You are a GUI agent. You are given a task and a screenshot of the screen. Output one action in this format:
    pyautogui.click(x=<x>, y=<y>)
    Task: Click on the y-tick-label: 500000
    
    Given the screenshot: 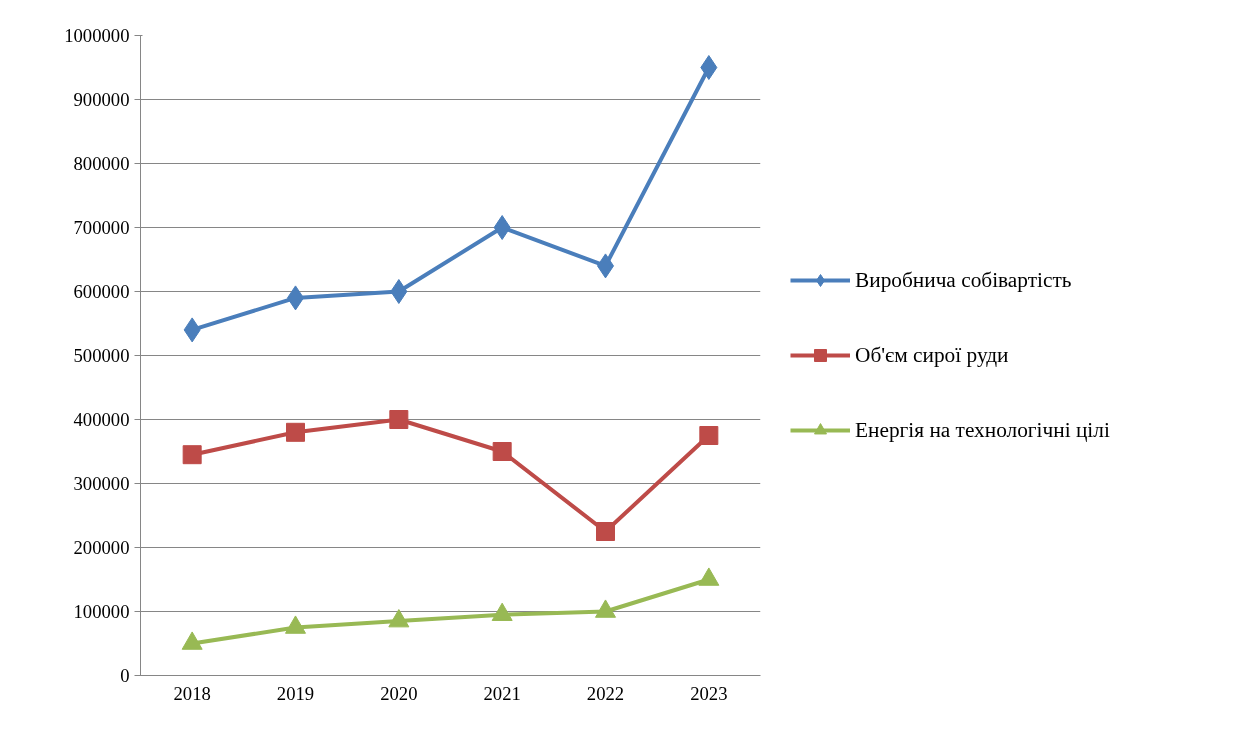 What is the action you would take?
    pyautogui.click(x=101, y=355)
    